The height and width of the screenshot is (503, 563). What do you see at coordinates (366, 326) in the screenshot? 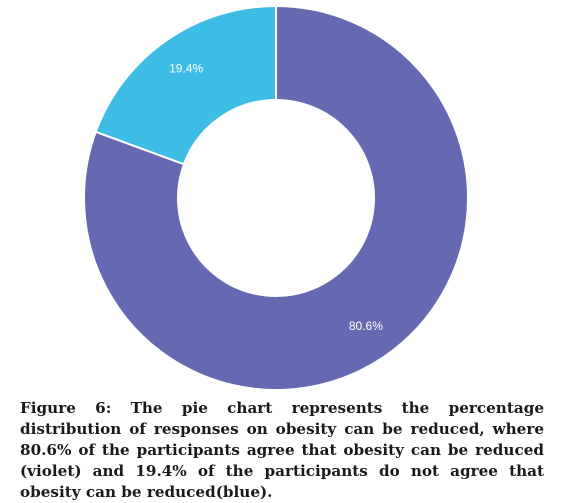
I see `donut-slice-label-0: 80.6%` at bounding box center [366, 326].